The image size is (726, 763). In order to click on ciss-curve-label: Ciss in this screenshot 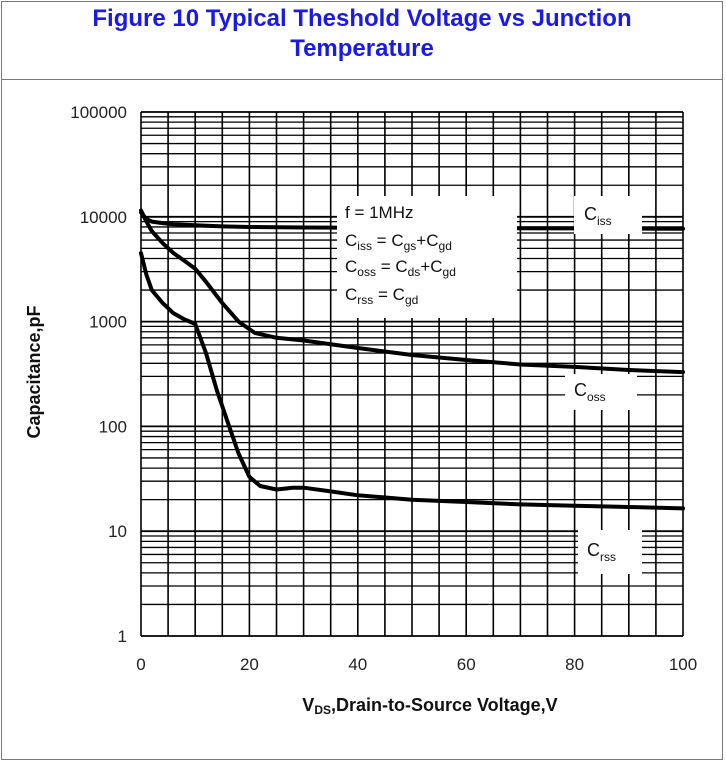, I will do `click(598, 216)`.